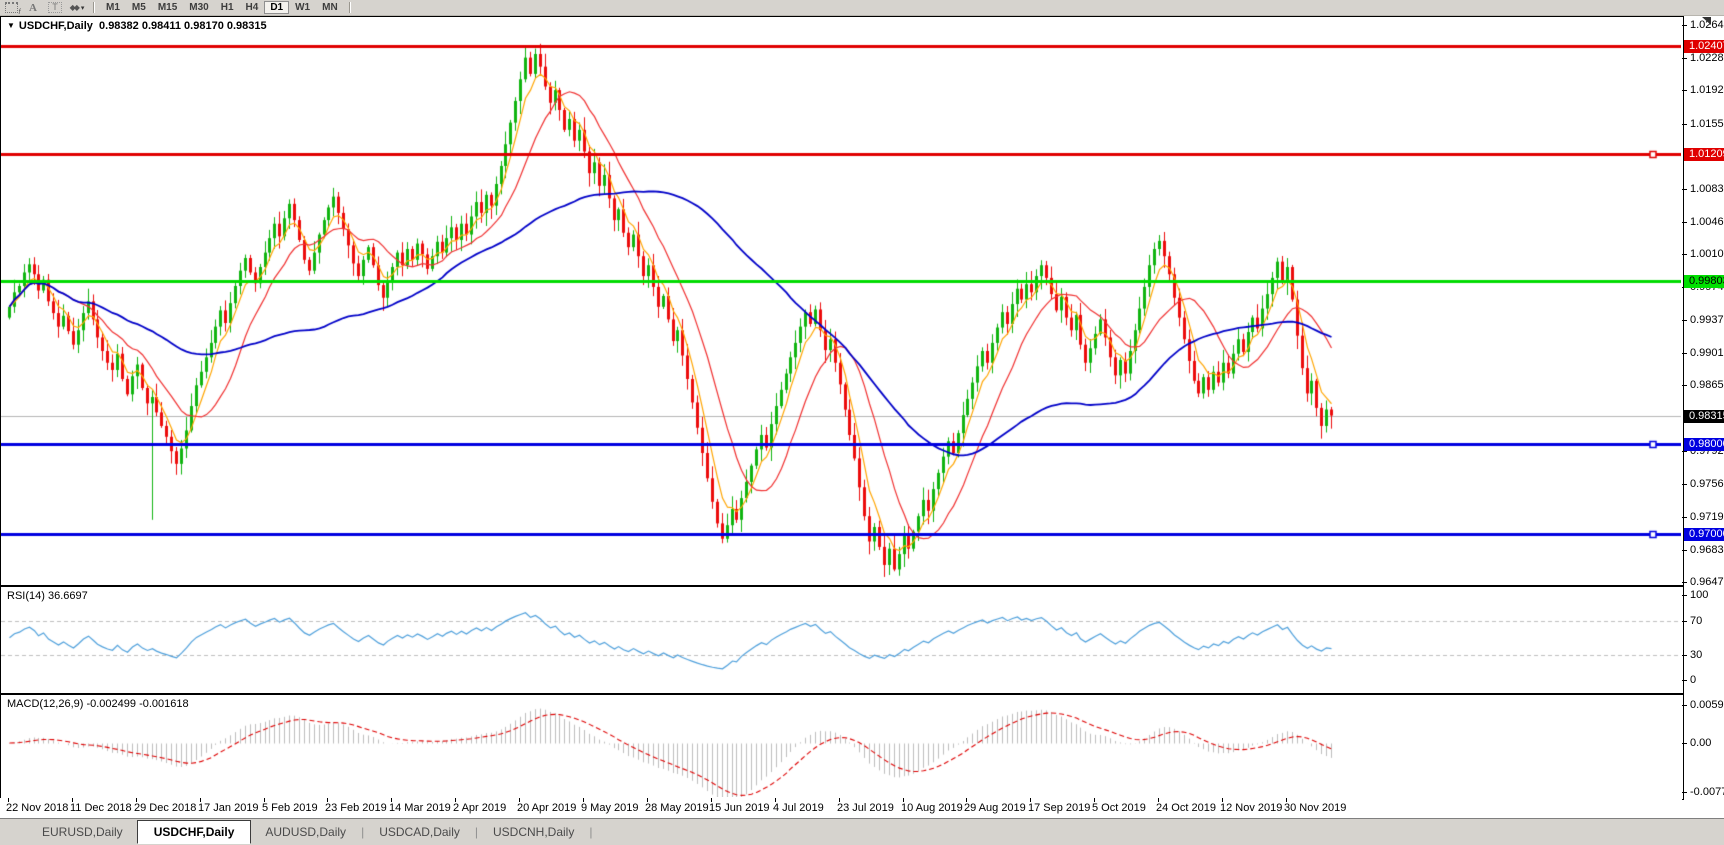  I want to click on toolbar-separator, so click(94, 7).